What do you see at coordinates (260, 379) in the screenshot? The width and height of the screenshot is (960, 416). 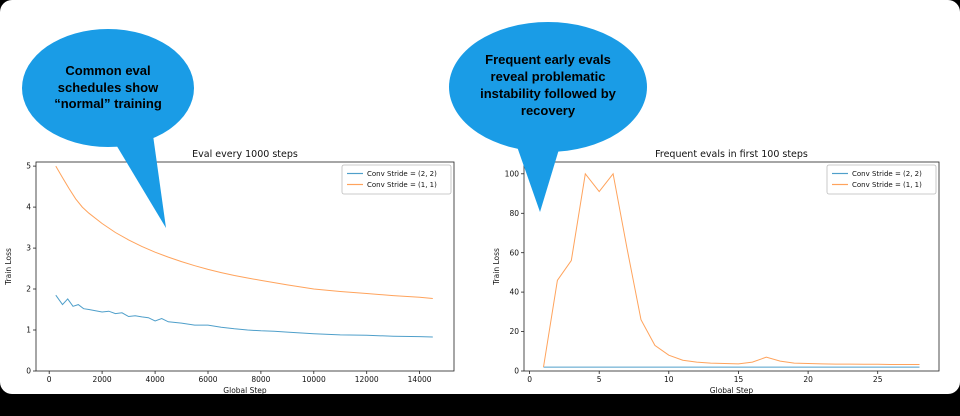 I see `x-tick-label: 8000` at bounding box center [260, 379].